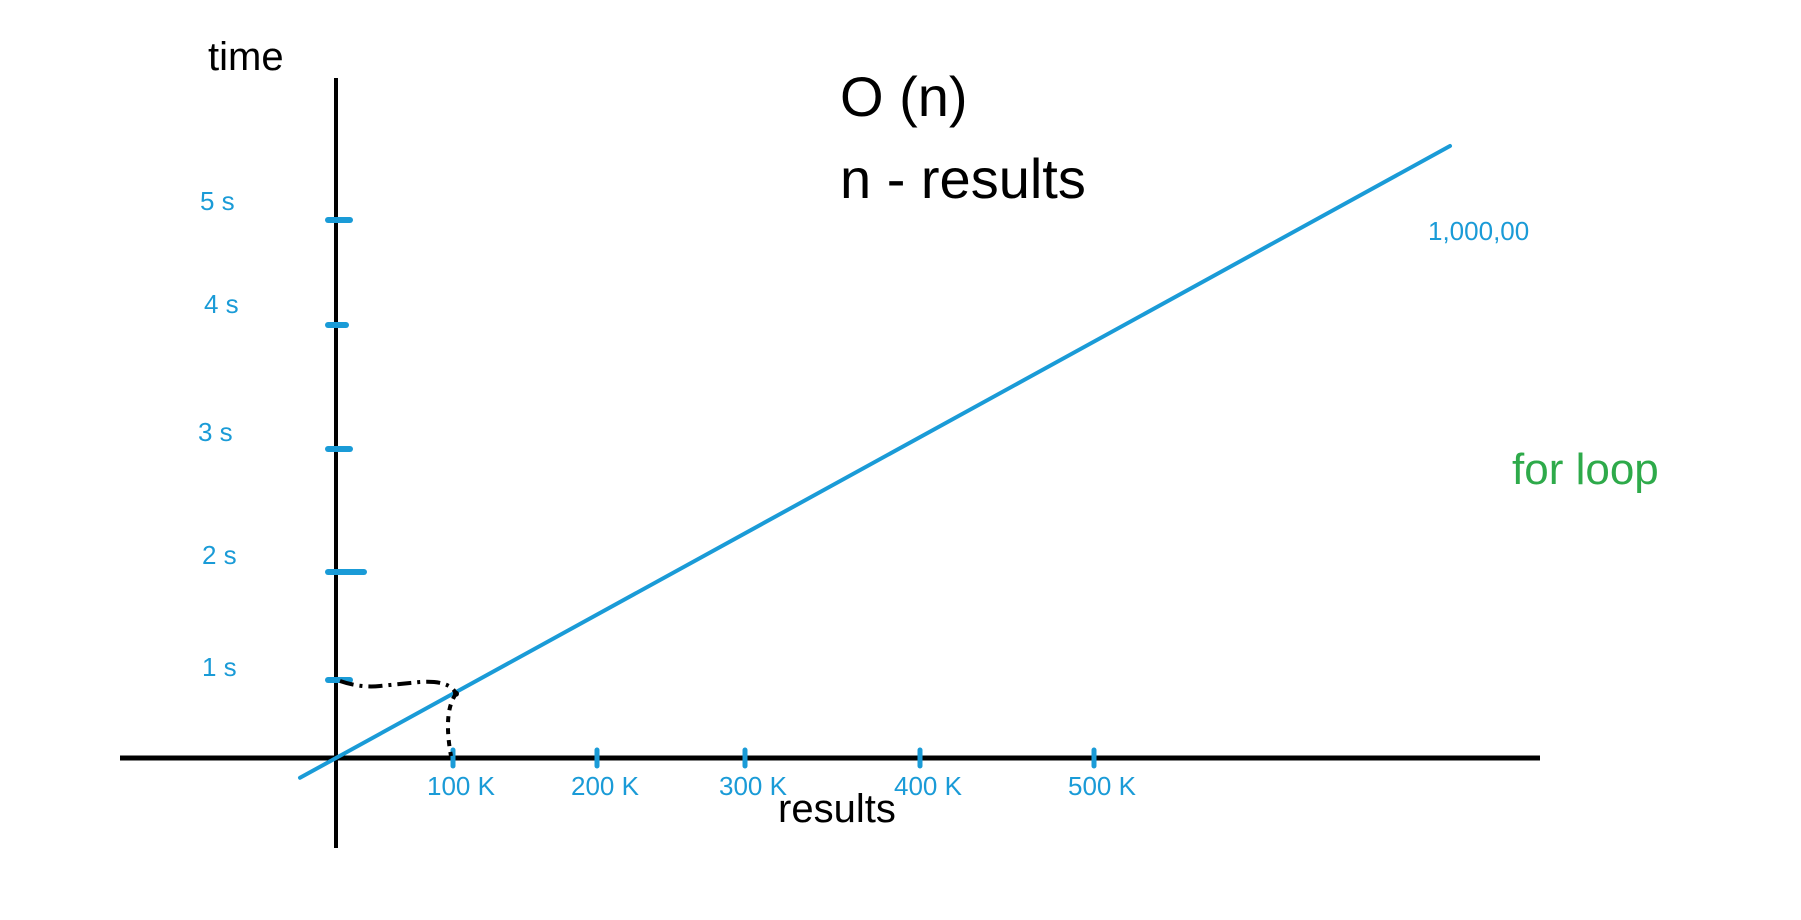 This screenshot has height=920, width=1801. What do you see at coordinates (221, 304) in the screenshot?
I see `y-tick-label-4: 4 s` at bounding box center [221, 304].